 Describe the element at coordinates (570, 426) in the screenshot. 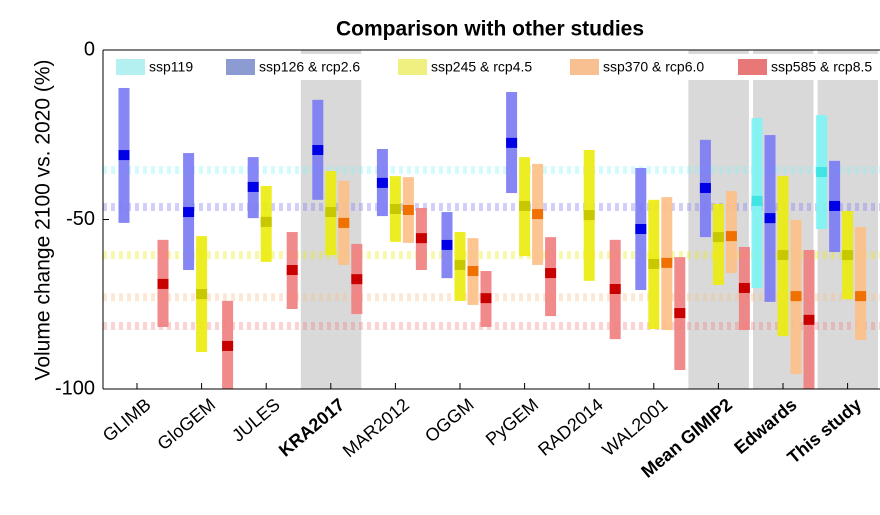

I see `x-tick-label: RAD2014` at that location.